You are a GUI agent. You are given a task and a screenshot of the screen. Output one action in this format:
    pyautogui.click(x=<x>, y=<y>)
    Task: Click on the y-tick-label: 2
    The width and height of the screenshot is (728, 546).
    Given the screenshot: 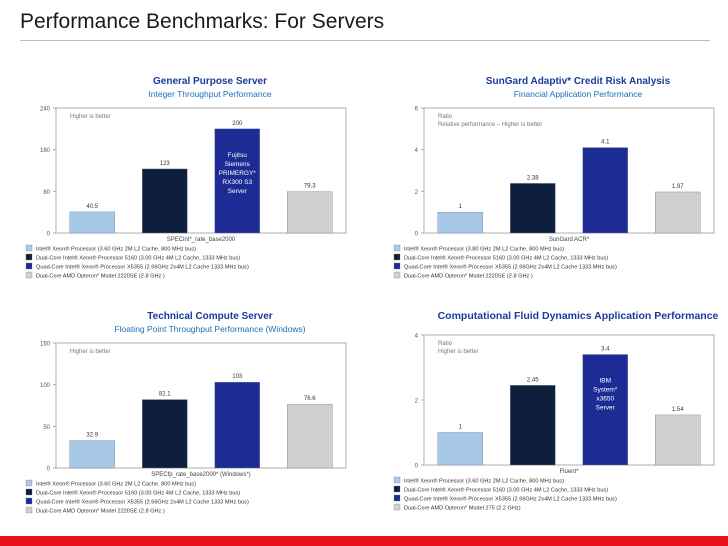 What is the action you would take?
    pyautogui.click(x=417, y=402)
    